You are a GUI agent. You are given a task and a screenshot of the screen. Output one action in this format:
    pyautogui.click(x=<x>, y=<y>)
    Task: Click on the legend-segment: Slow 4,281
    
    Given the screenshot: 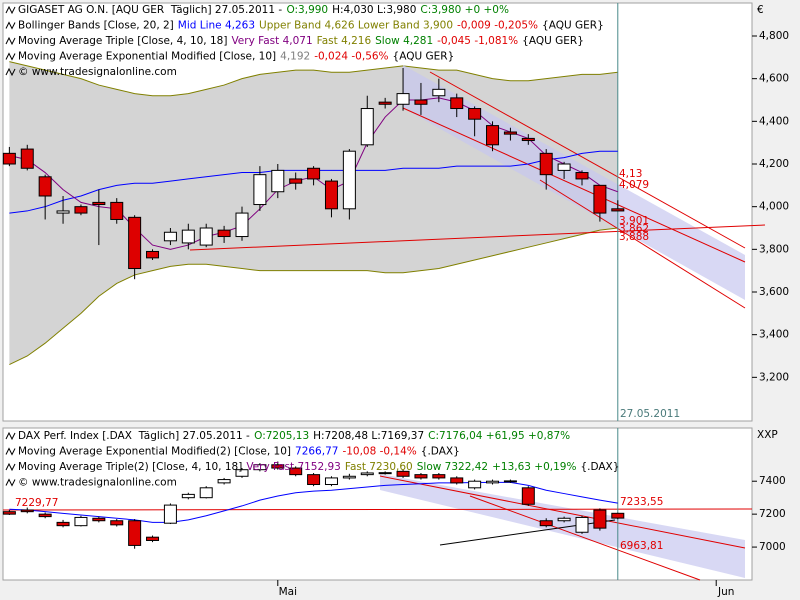 What is the action you would take?
    pyautogui.click(x=404, y=41)
    